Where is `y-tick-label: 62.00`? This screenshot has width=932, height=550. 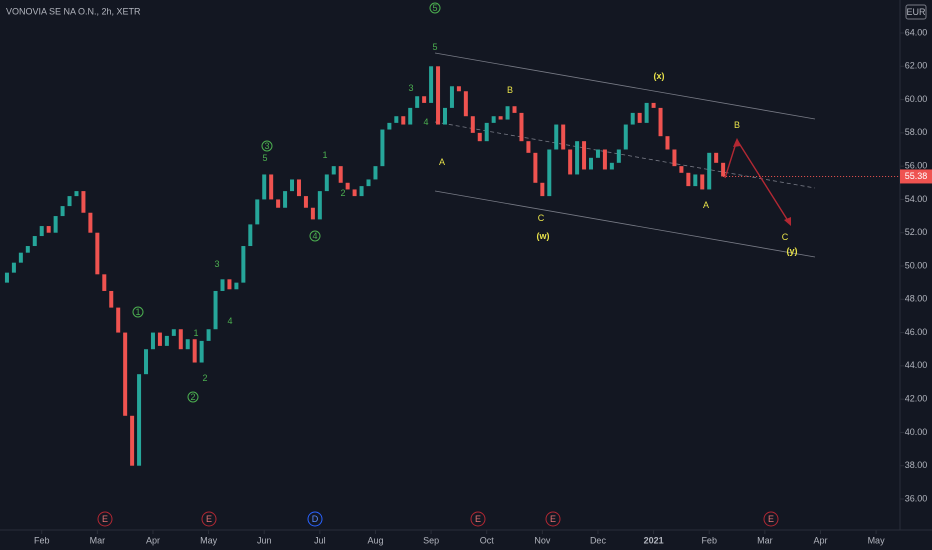
y-tick-label: 62.00 is located at coordinates (916, 66).